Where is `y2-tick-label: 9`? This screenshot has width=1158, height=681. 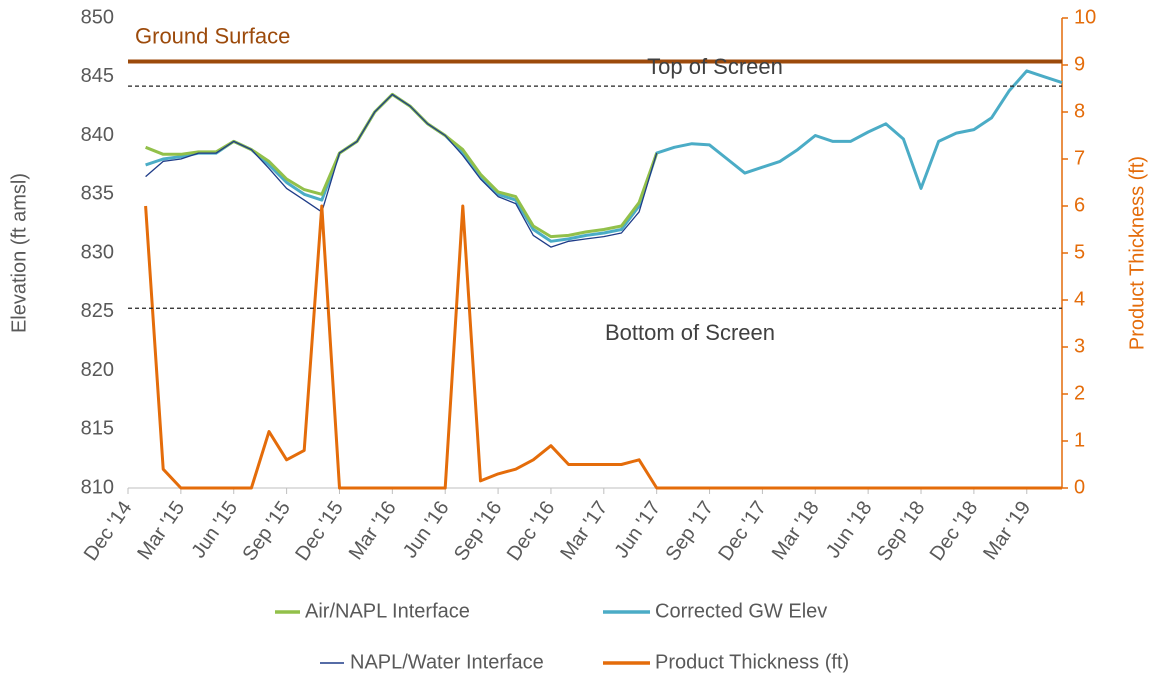 y2-tick-label: 9 is located at coordinates (1079, 64).